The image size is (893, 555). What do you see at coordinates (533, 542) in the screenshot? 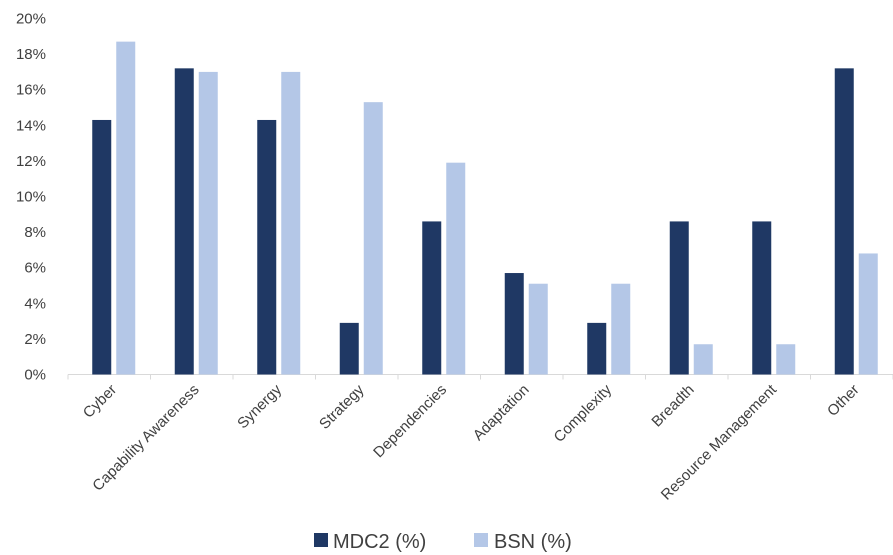
I see `legend-label-bsn: BSN (%)` at bounding box center [533, 542].